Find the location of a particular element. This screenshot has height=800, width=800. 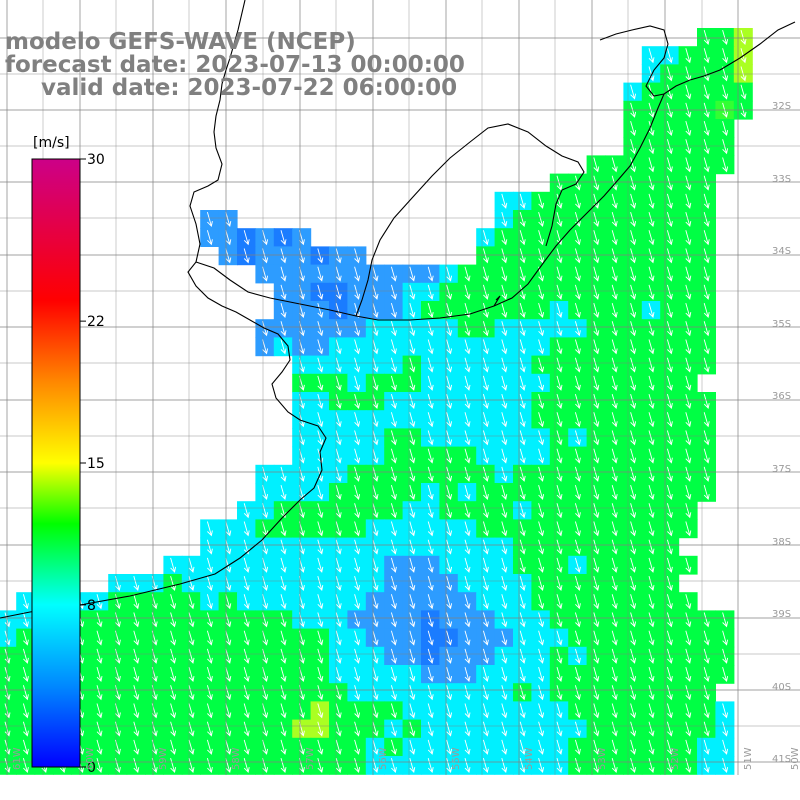

longitude-label: 50W is located at coordinates (795, 758).